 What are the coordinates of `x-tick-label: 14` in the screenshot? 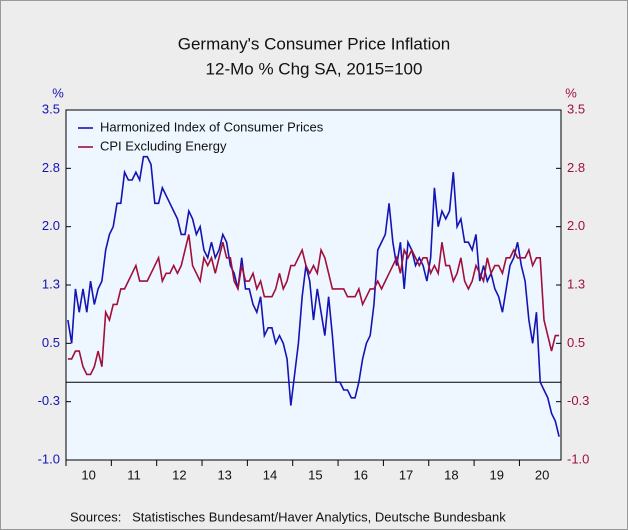 It's located at (270, 474).